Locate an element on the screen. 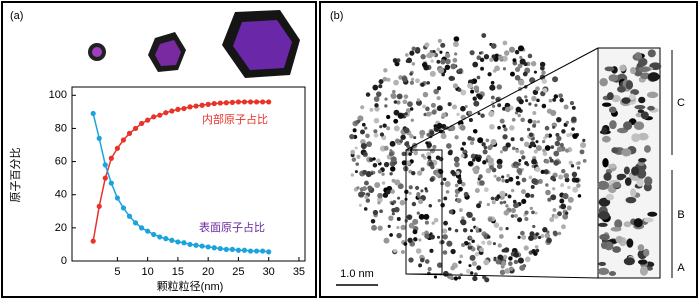  x-tick-label: 35 is located at coordinates (299, 272).